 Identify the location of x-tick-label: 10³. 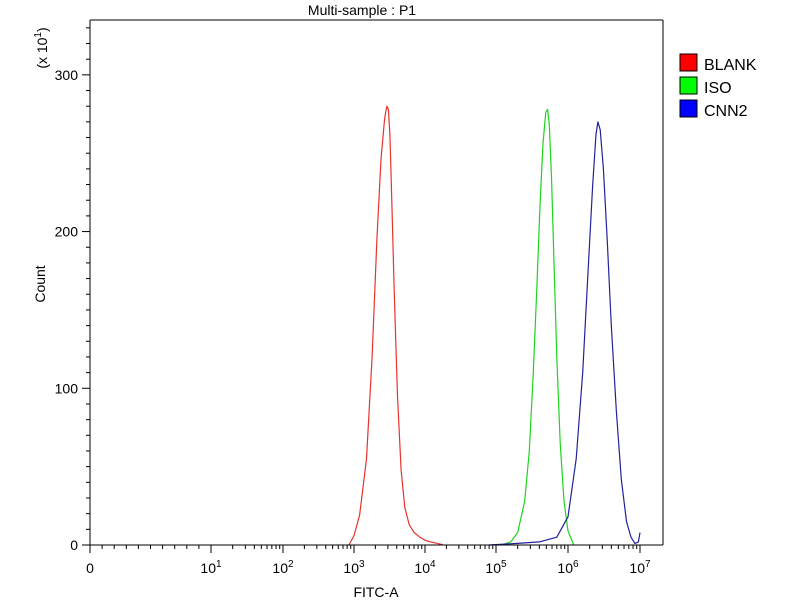
(354, 567).